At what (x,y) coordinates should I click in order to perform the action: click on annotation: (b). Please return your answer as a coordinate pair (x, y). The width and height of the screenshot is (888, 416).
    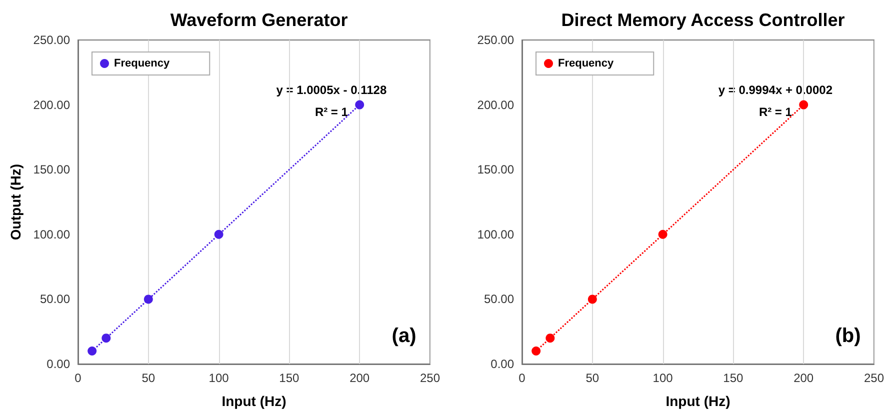
    Looking at the image, I should click on (848, 336).